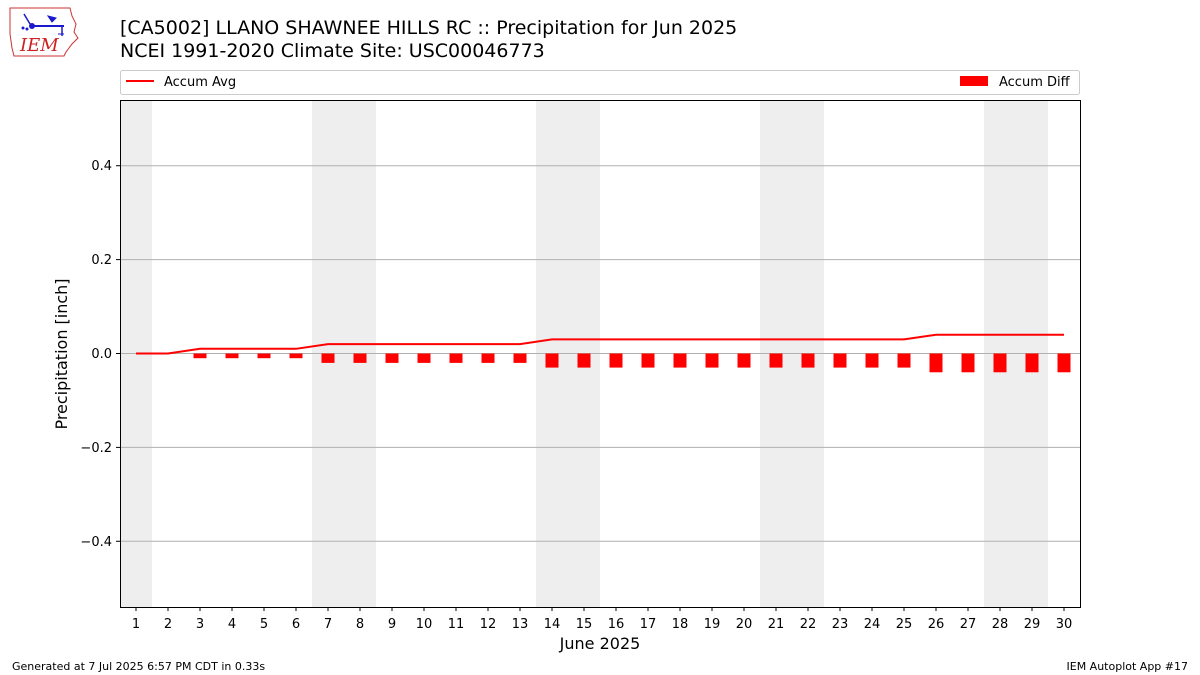  Describe the element at coordinates (328, 624) in the screenshot. I see `x-tick-label: 7` at that location.